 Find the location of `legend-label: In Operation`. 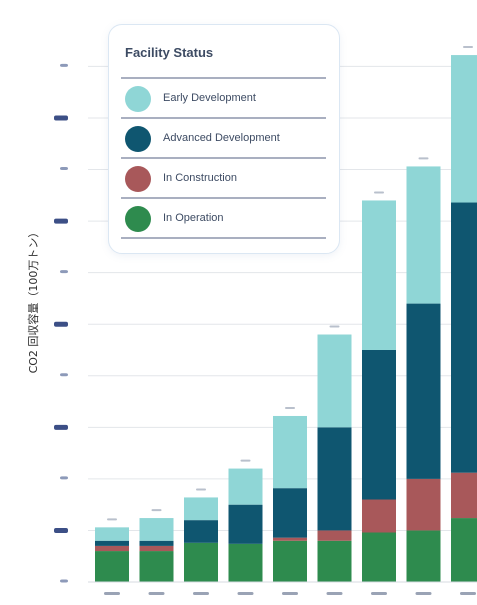

legend-label: In Operation is located at coordinates (193, 218).